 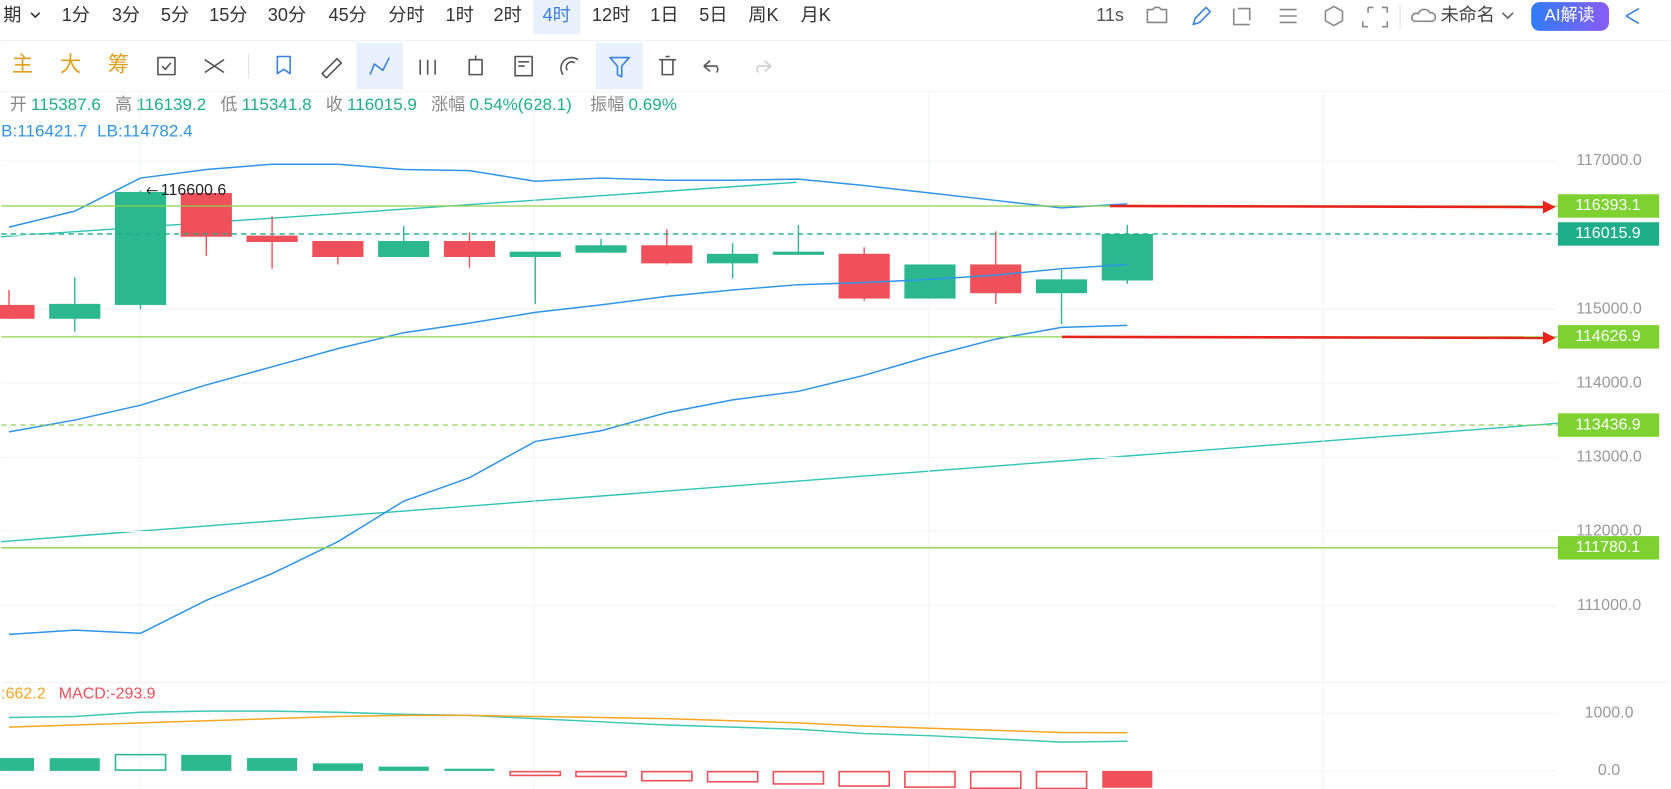 I want to click on ai-button-label: AI解读, so click(x=1569, y=14).